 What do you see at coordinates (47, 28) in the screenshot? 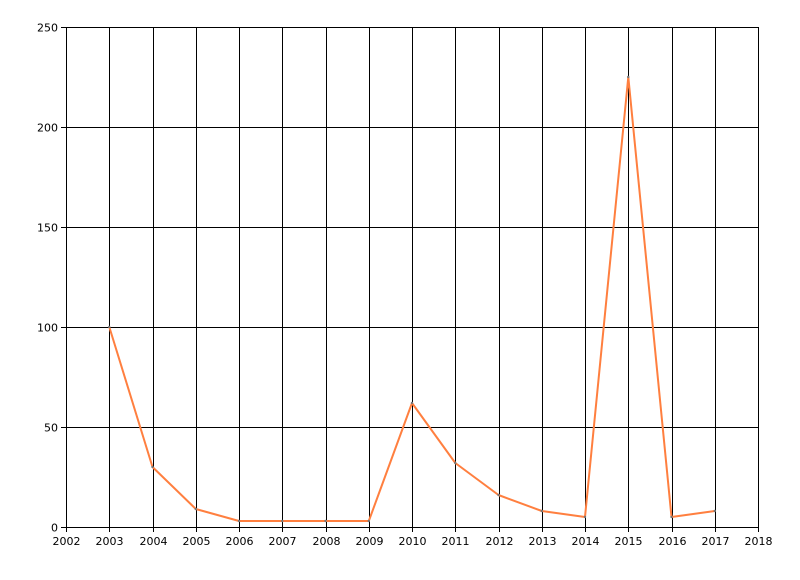
I see `y-tick-label: 250` at bounding box center [47, 28].